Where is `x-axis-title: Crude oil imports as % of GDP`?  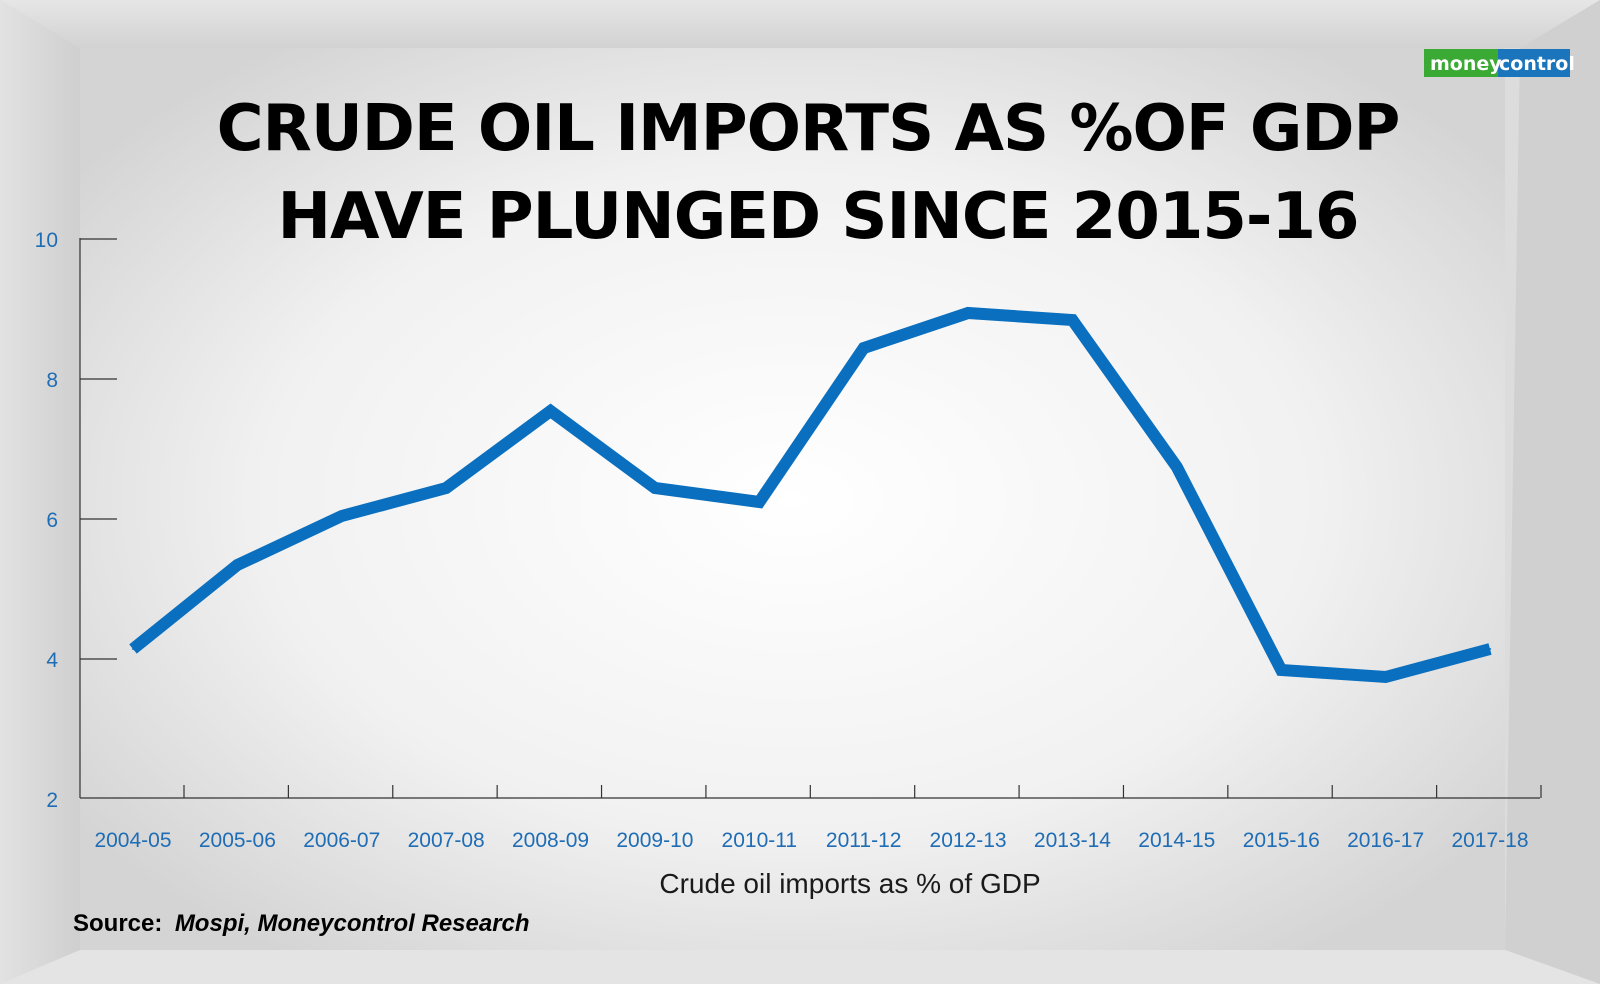
x-axis-title: Crude oil imports as % of GDP is located at coordinates (849, 883).